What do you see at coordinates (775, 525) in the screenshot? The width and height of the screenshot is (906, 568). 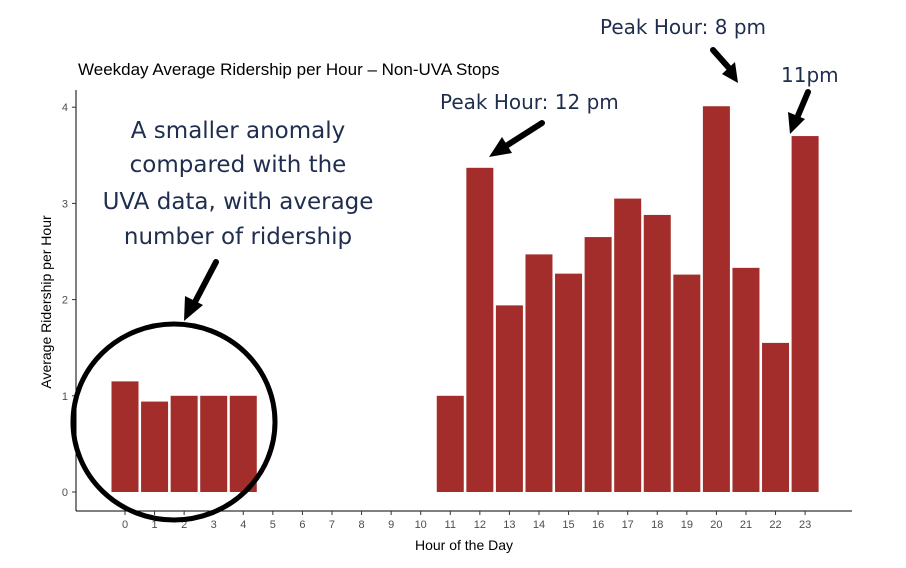 I see `x-tick-label: 22` at bounding box center [775, 525].